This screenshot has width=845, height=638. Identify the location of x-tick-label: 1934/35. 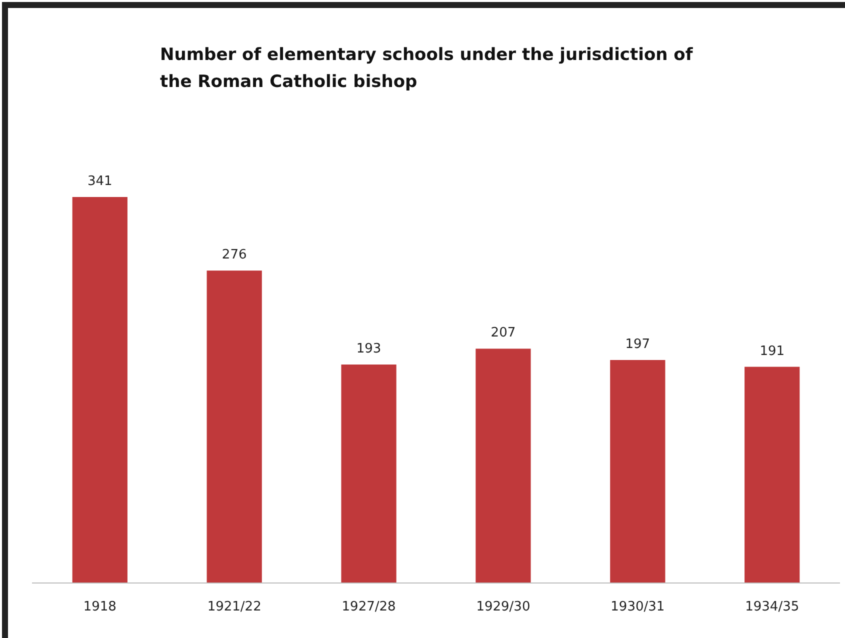
(772, 607).